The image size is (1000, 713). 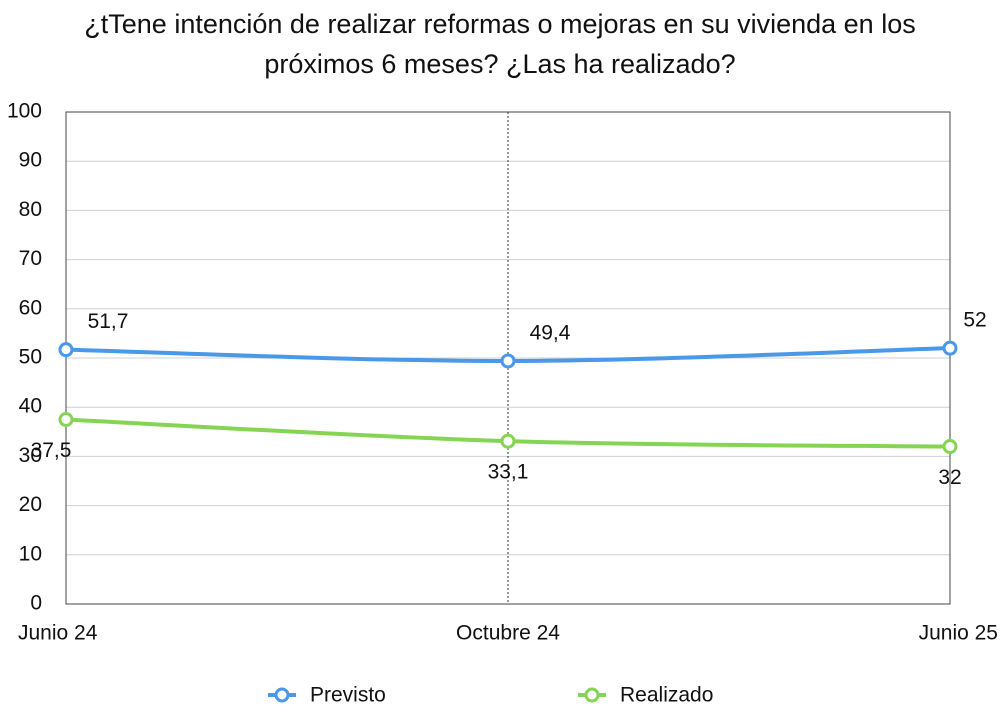 What do you see at coordinates (974, 320) in the screenshot?
I see `data-label: 52` at bounding box center [974, 320].